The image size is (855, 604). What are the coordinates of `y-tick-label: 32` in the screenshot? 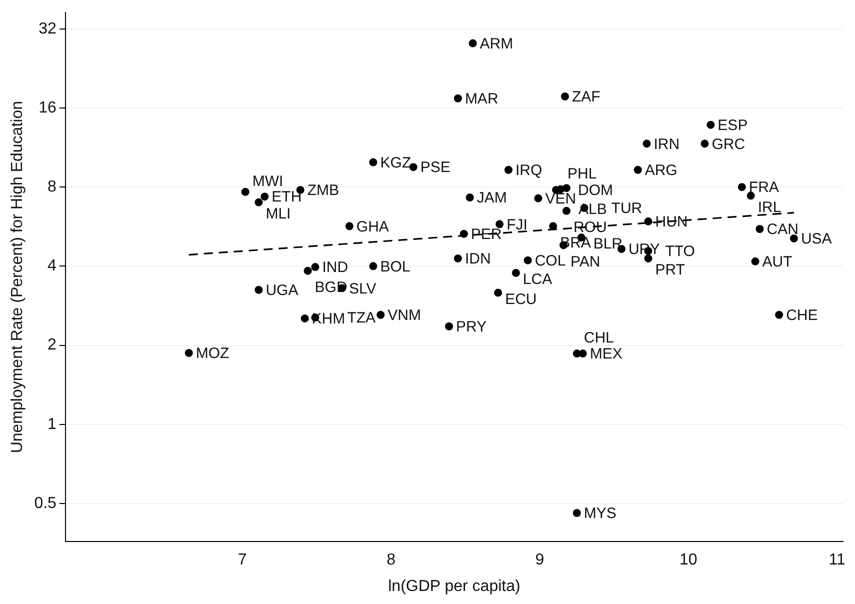 It's located at (47, 29).